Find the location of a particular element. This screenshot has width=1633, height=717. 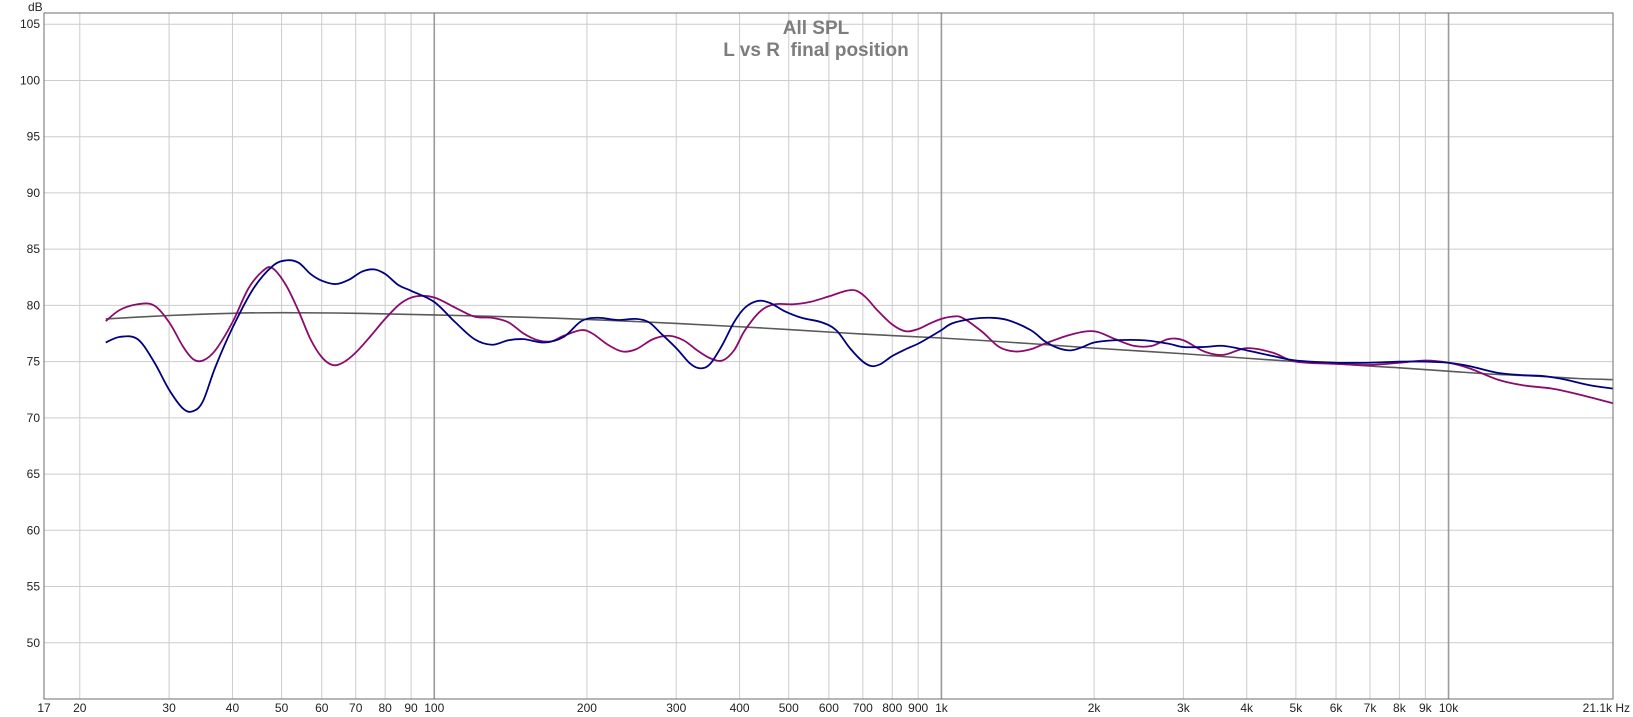

x-tick-label: 70 is located at coordinates (356, 708).